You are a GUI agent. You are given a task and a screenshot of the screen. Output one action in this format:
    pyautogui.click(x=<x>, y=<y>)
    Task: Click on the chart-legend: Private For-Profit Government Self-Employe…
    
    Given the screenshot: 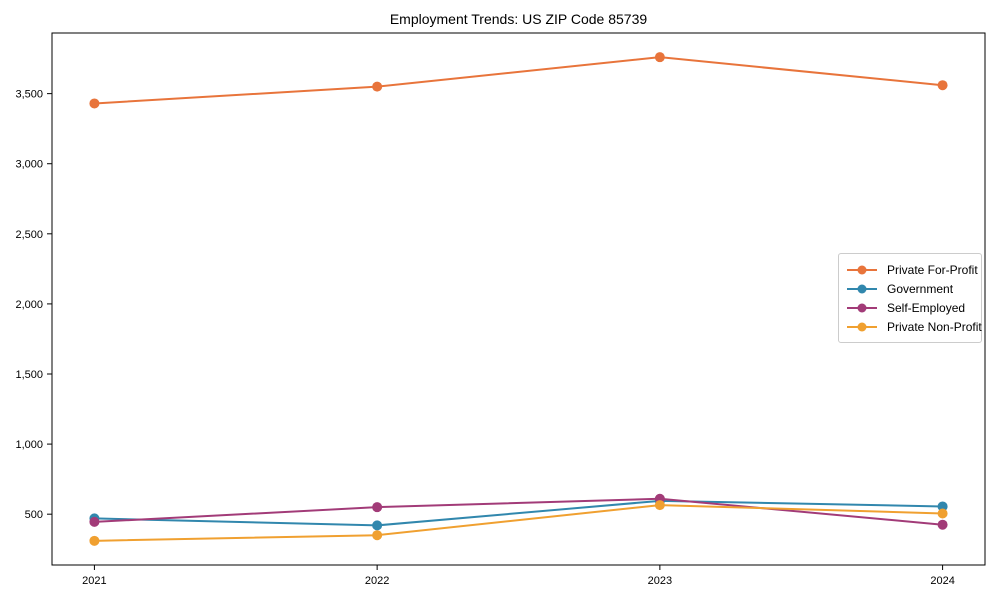 What is the action you would take?
    pyautogui.click(x=910, y=298)
    